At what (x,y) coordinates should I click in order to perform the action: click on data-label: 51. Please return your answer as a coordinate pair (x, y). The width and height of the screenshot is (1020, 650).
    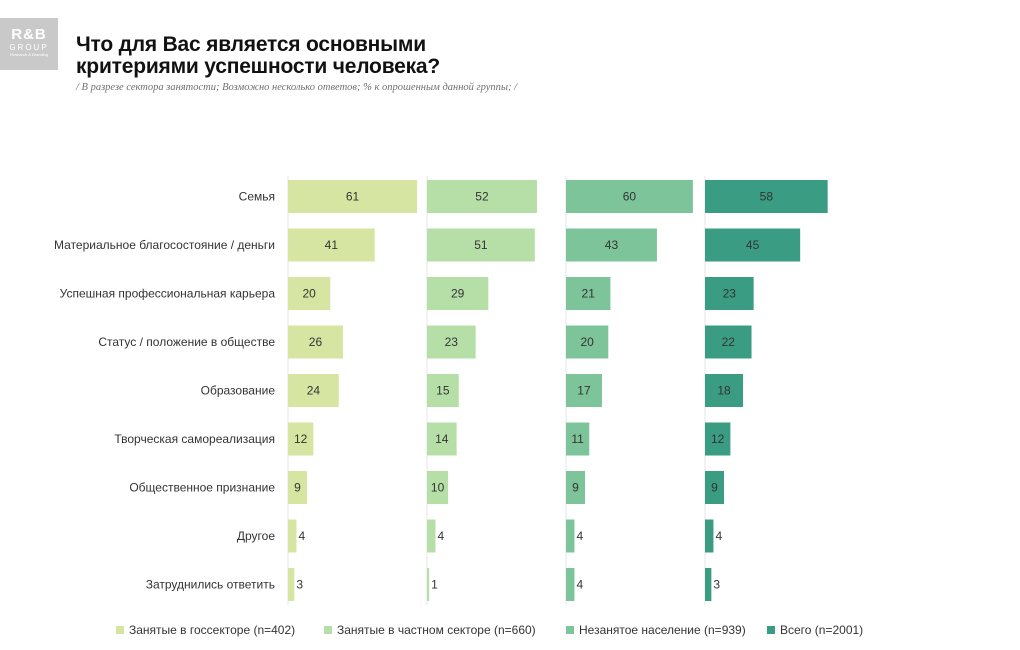
    Looking at the image, I should click on (481, 245).